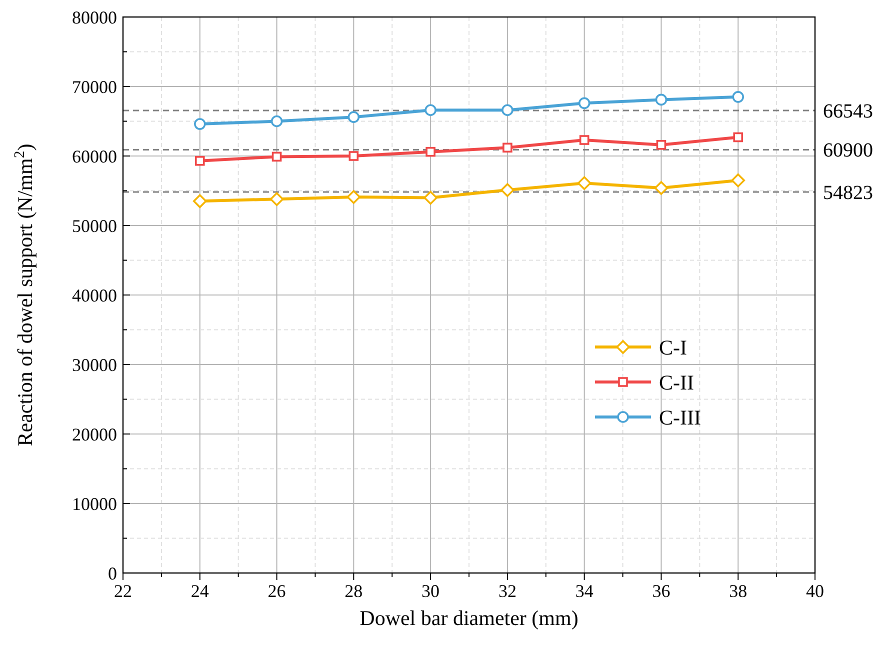  What do you see at coordinates (123, 591) in the screenshot?
I see `x-tick-label: 22` at bounding box center [123, 591].